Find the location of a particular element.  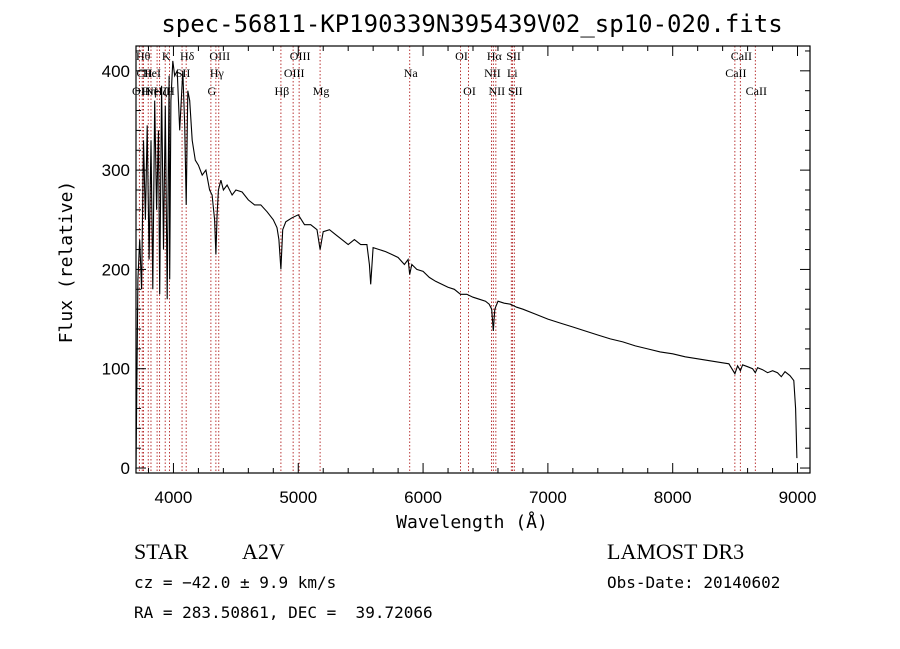

x-axis-label: Wavelength (Å) is located at coordinates (472, 522).